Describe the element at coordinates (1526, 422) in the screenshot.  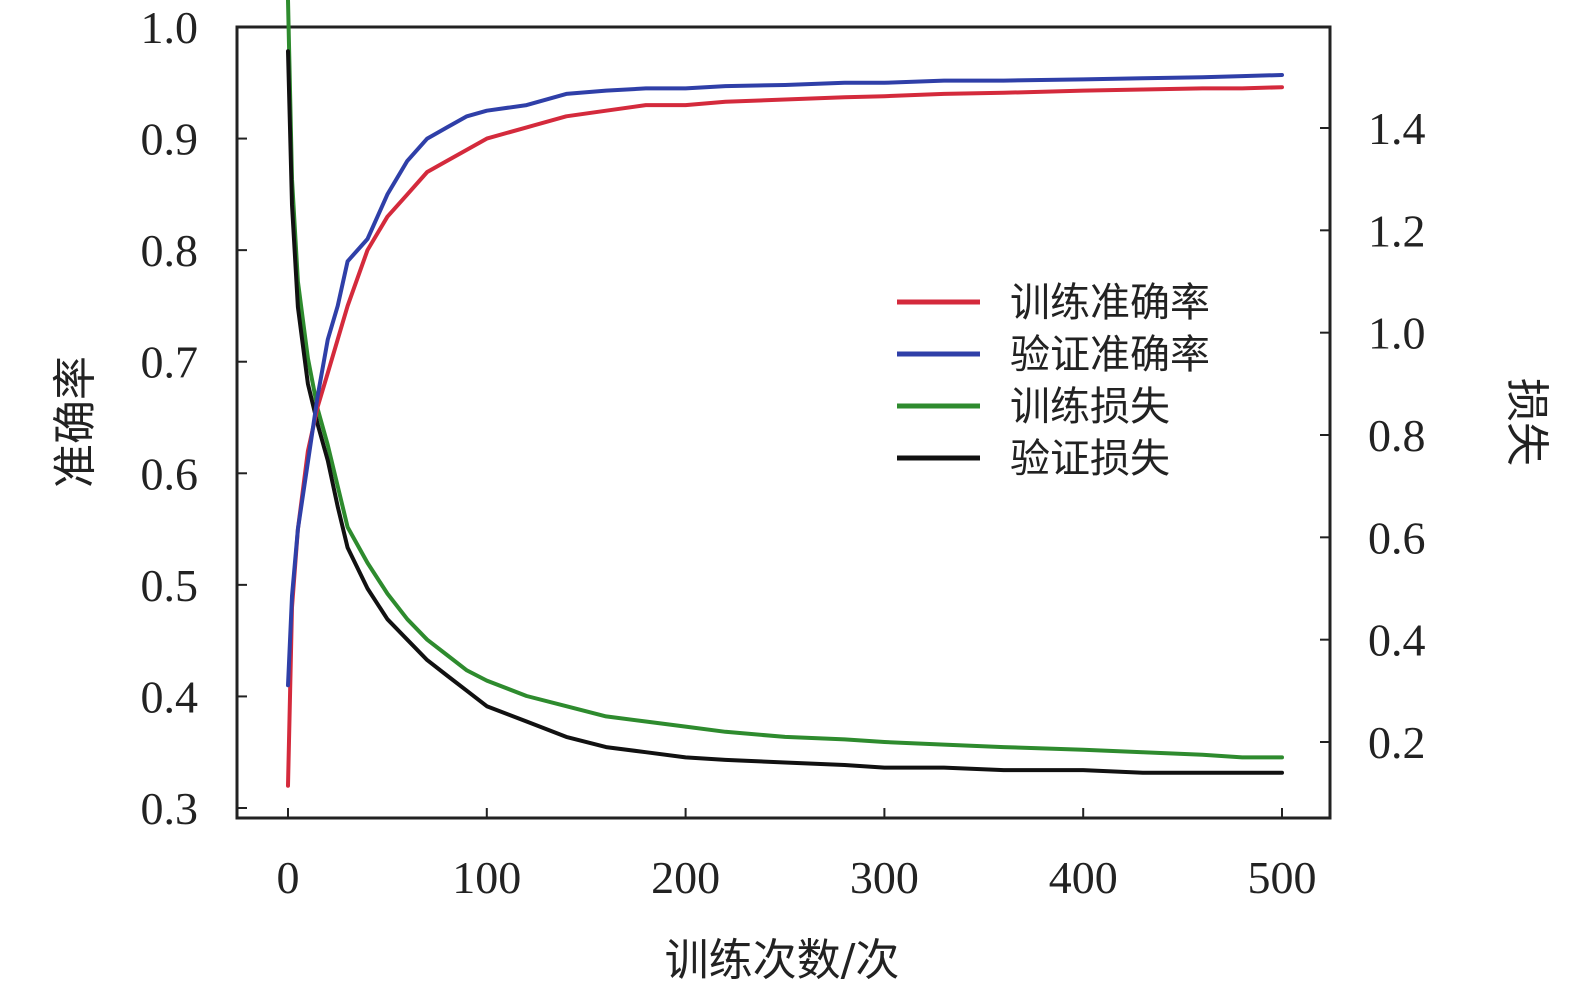
I see `y-right-axis-title: 损失` at that location.